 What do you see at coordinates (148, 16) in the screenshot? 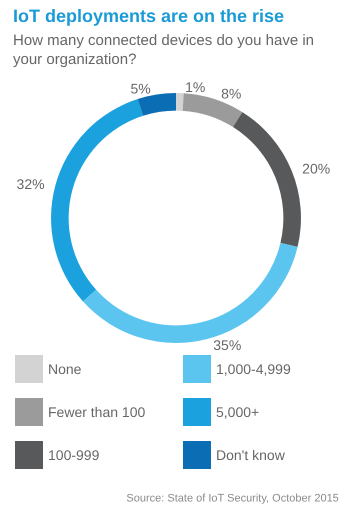
I see `chart-title: IoT deployments are on the rise` at bounding box center [148, 16].